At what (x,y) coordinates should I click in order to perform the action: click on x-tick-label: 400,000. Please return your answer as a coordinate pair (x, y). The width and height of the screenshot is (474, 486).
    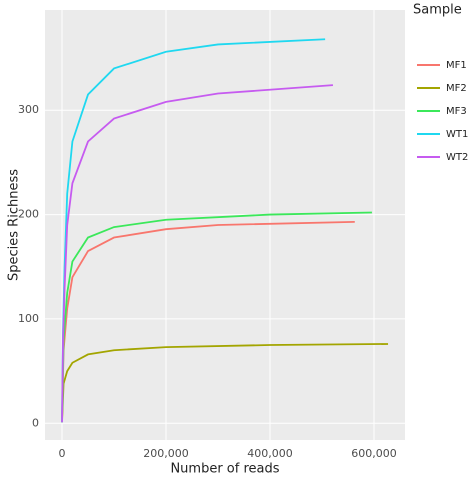
    Looking at the image, I should click on (270, 453).